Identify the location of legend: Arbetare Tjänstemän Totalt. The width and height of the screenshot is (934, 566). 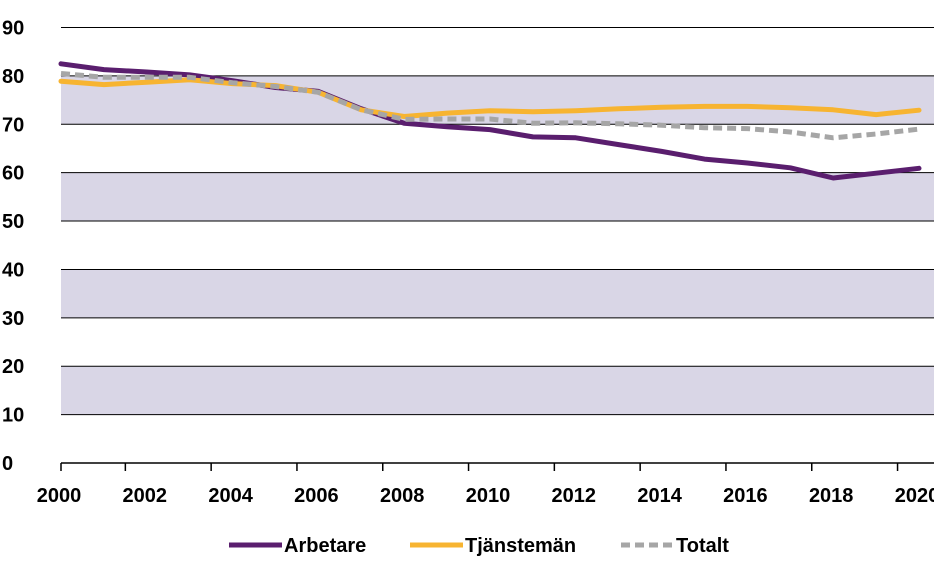
(479, 546).